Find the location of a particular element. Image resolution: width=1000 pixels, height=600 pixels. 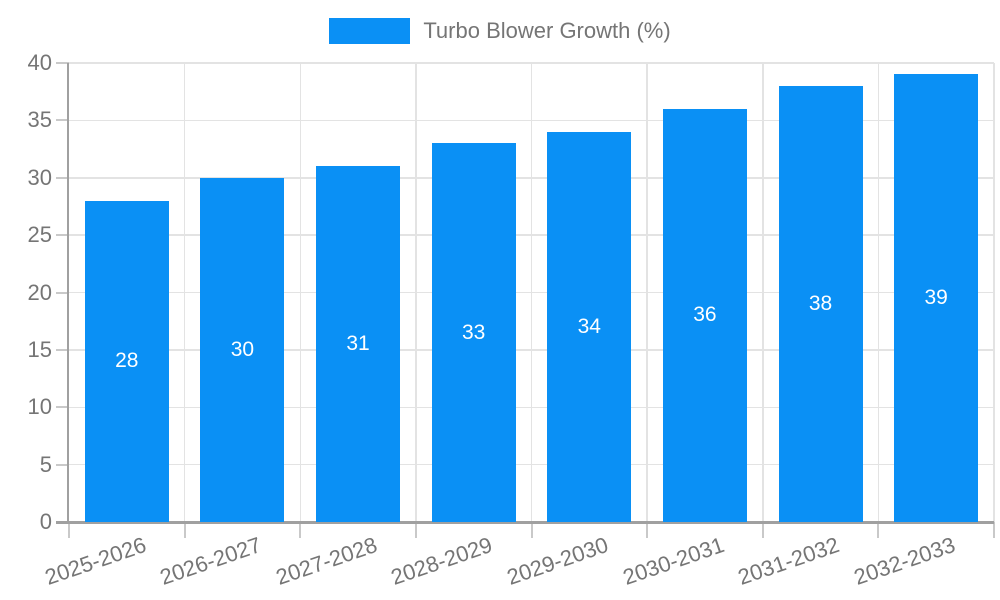

legend-swatch is located at coordinates (370, 31).